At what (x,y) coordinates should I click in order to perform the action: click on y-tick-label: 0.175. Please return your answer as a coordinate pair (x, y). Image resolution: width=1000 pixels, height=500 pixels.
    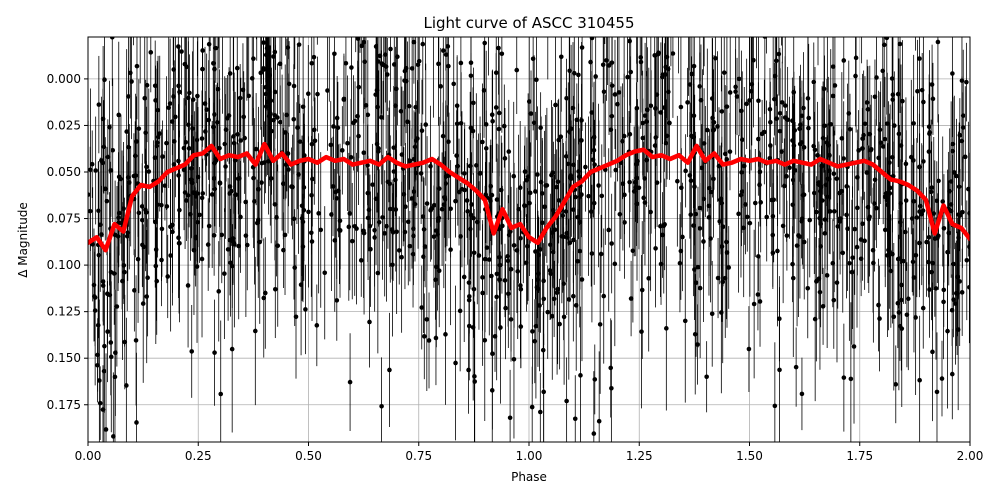
    Looking at the image, I should click on (64, 405).